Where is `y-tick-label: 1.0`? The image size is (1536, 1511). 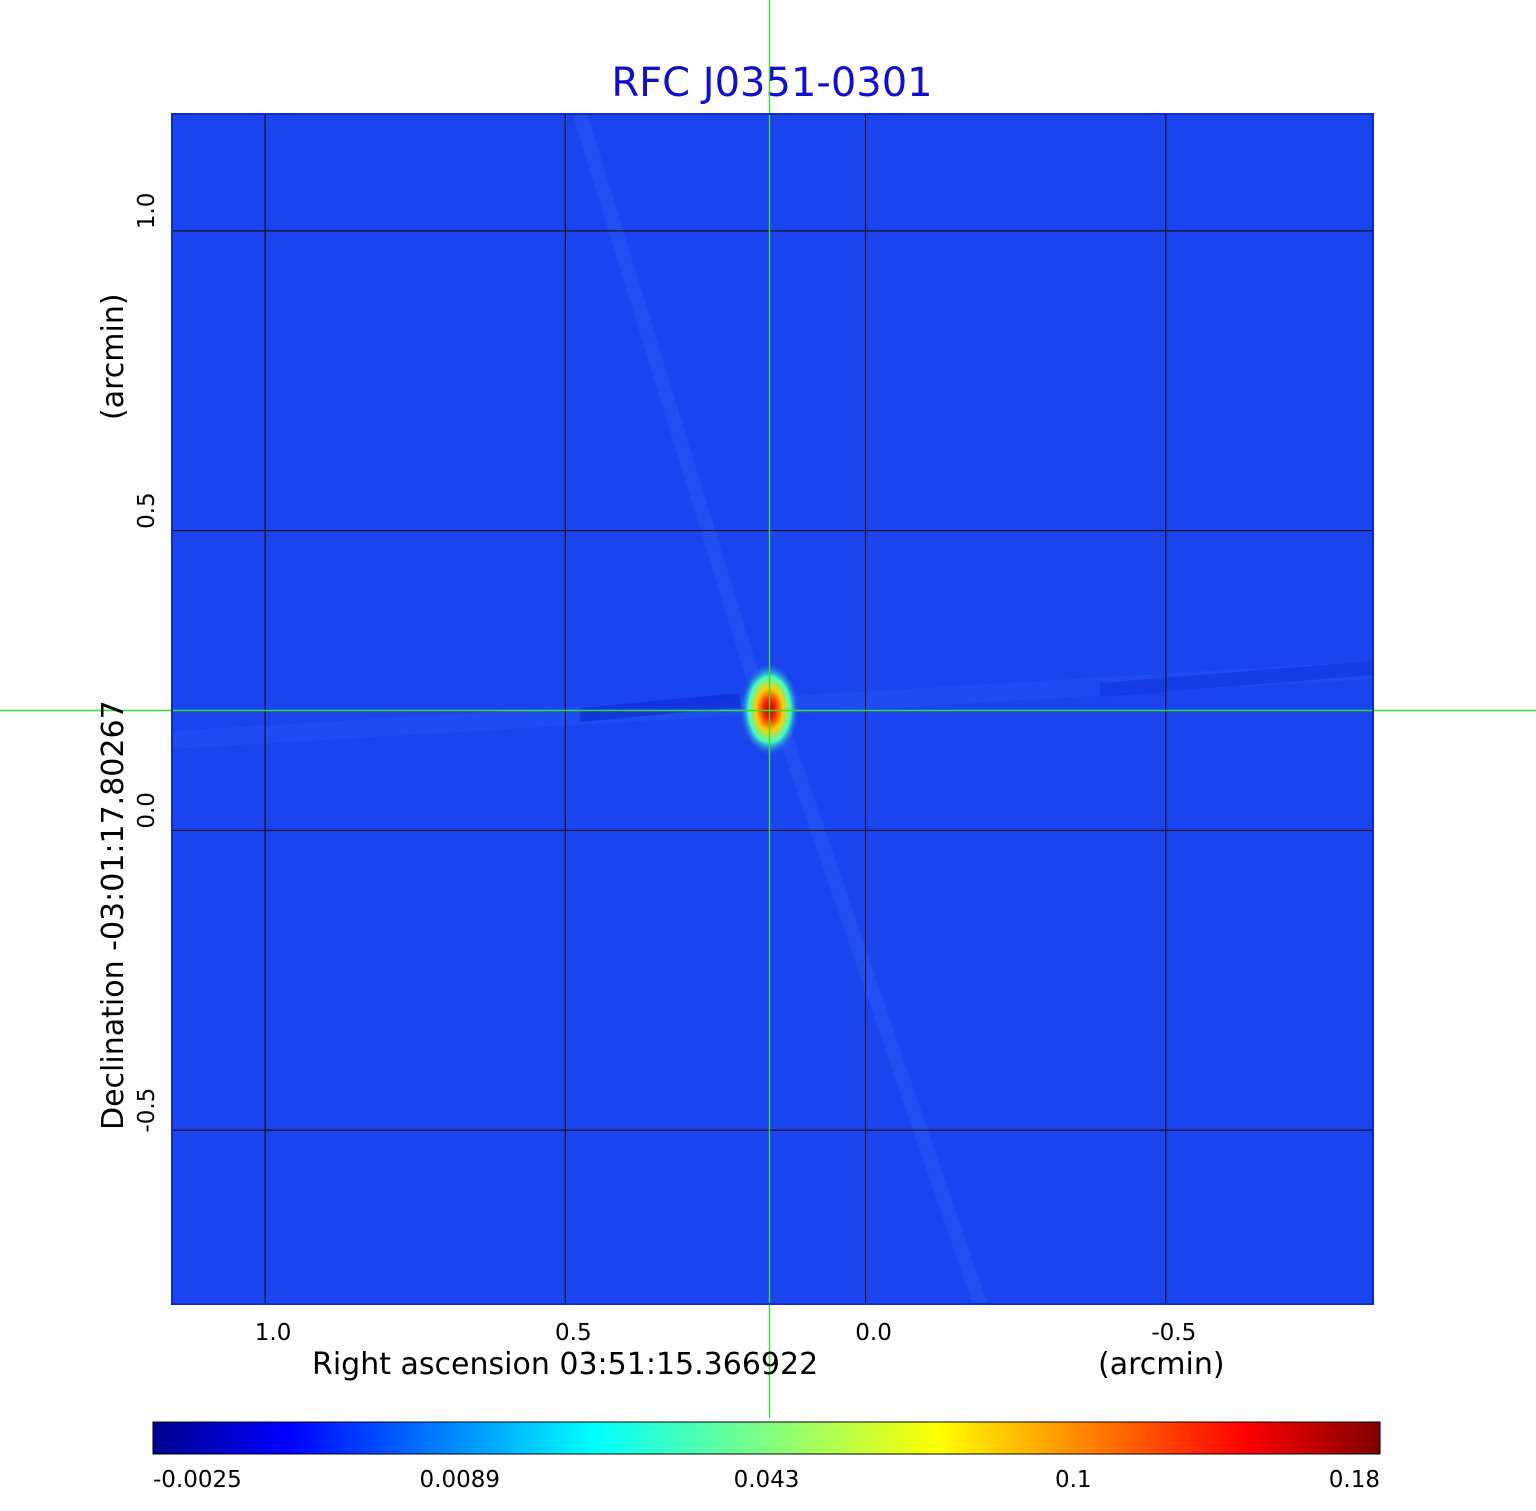
y-tick-label: 1.0 is located at coordinates (147, 211).